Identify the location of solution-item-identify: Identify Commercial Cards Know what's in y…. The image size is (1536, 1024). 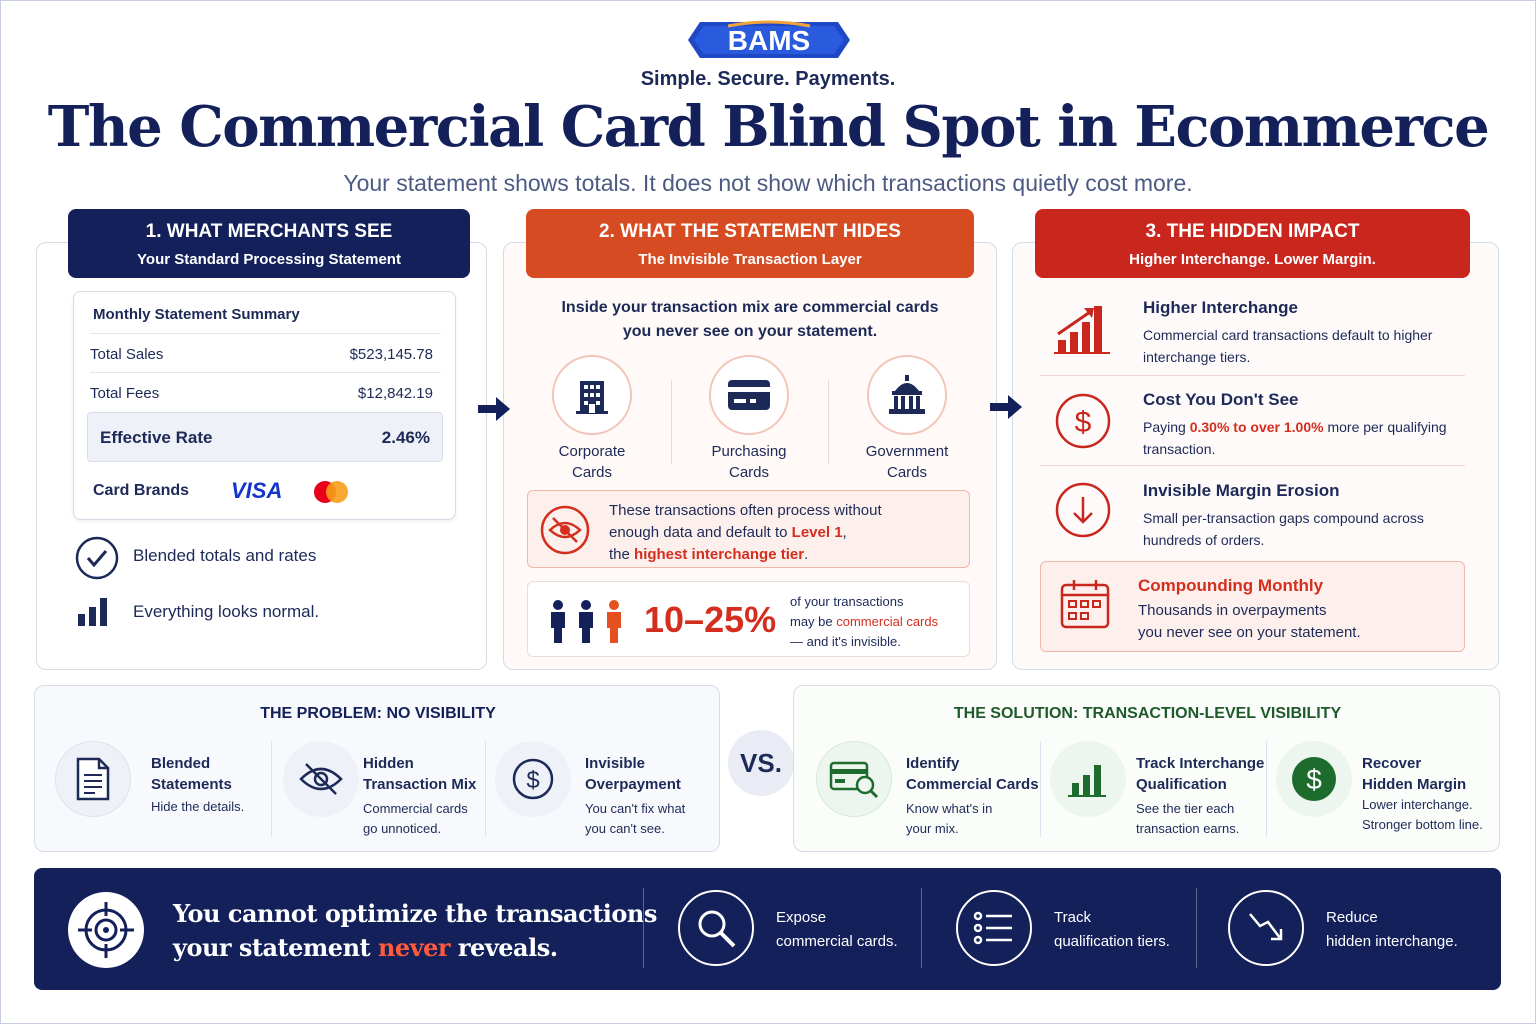
(927, 791).